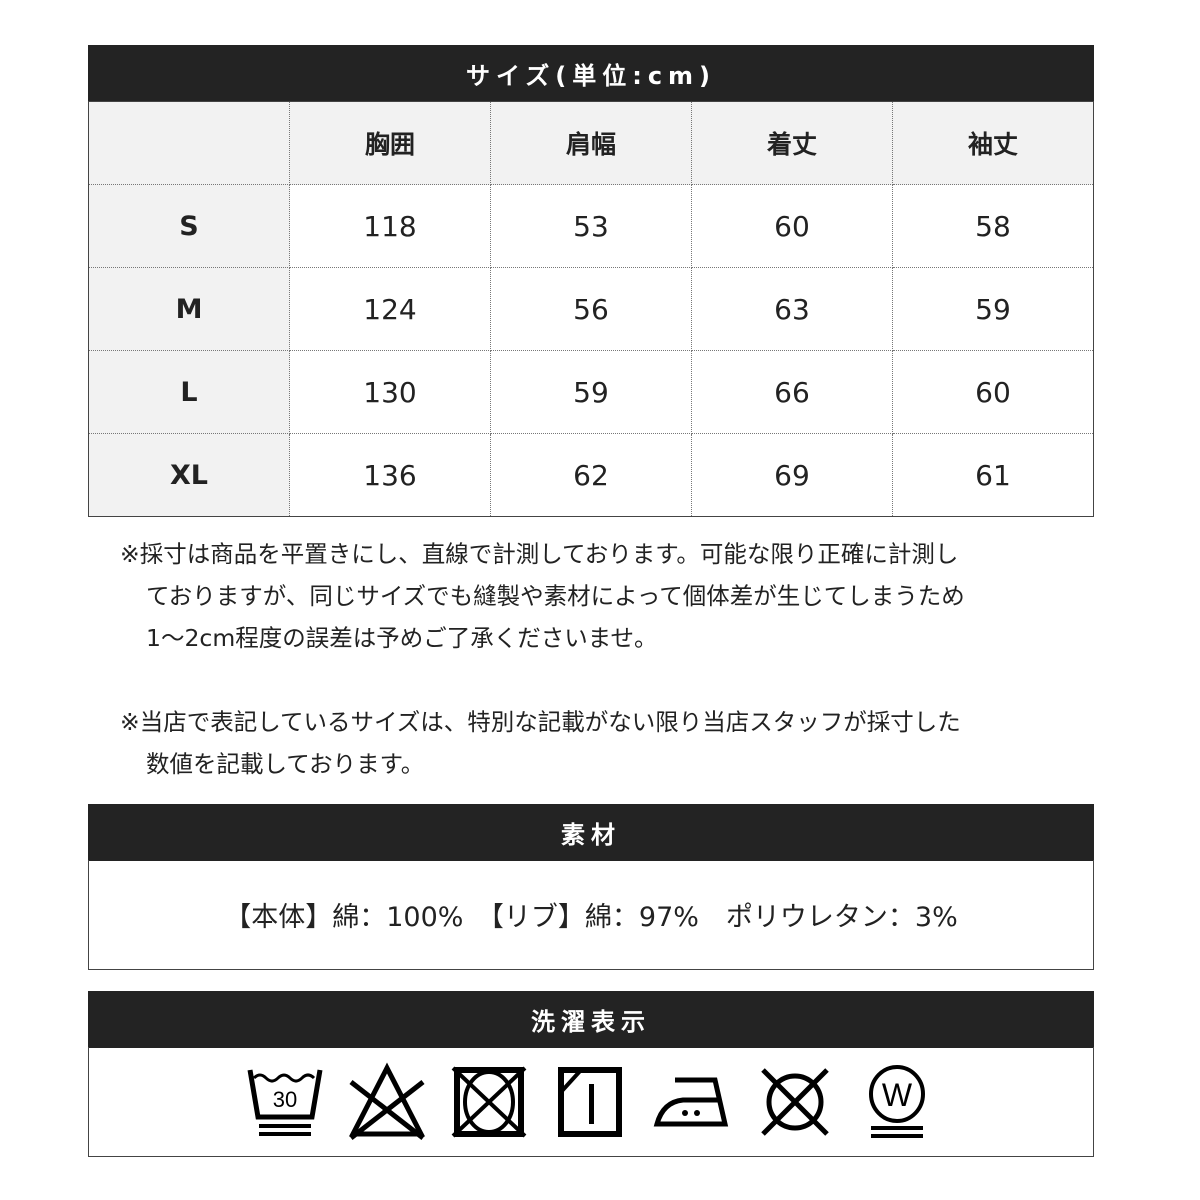 This screenshot has height=1200, width=1200. Describe the element at coordinates (897, 1095) in the screenshot. I see `svg-text: W` at that location.